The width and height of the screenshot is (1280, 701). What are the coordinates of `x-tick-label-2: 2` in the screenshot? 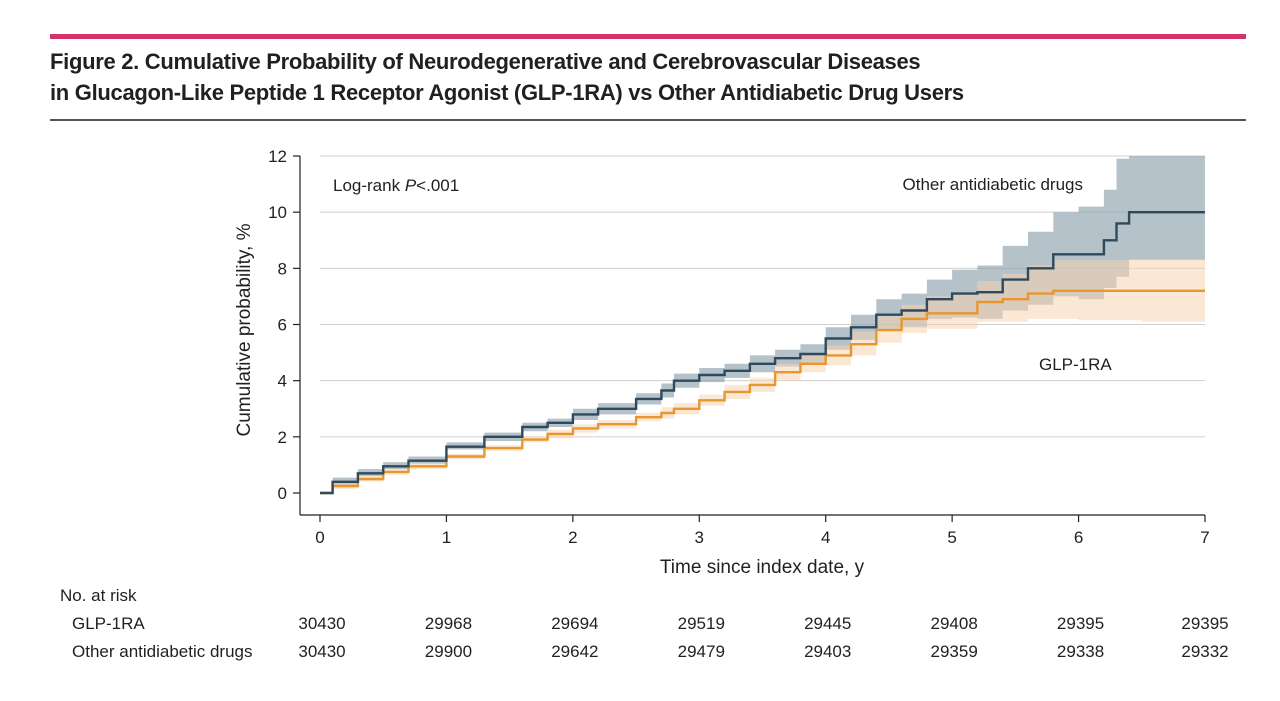 It's located at (572, 537).